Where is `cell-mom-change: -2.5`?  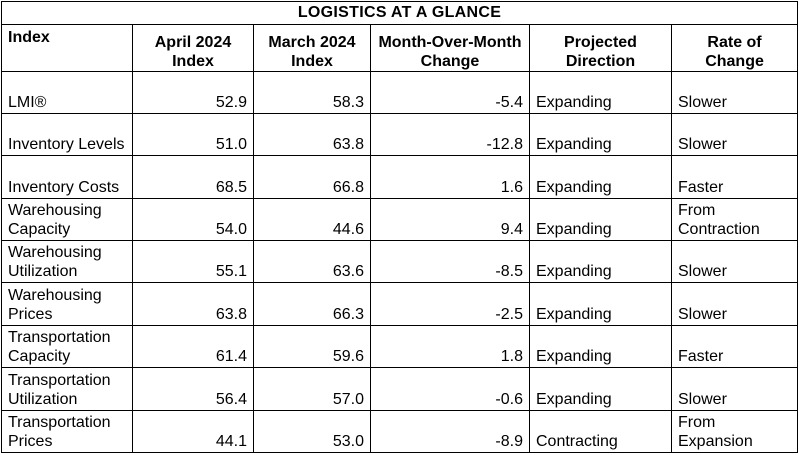
cell-mom-change: -2.5 is located at coordinates (450, 304).